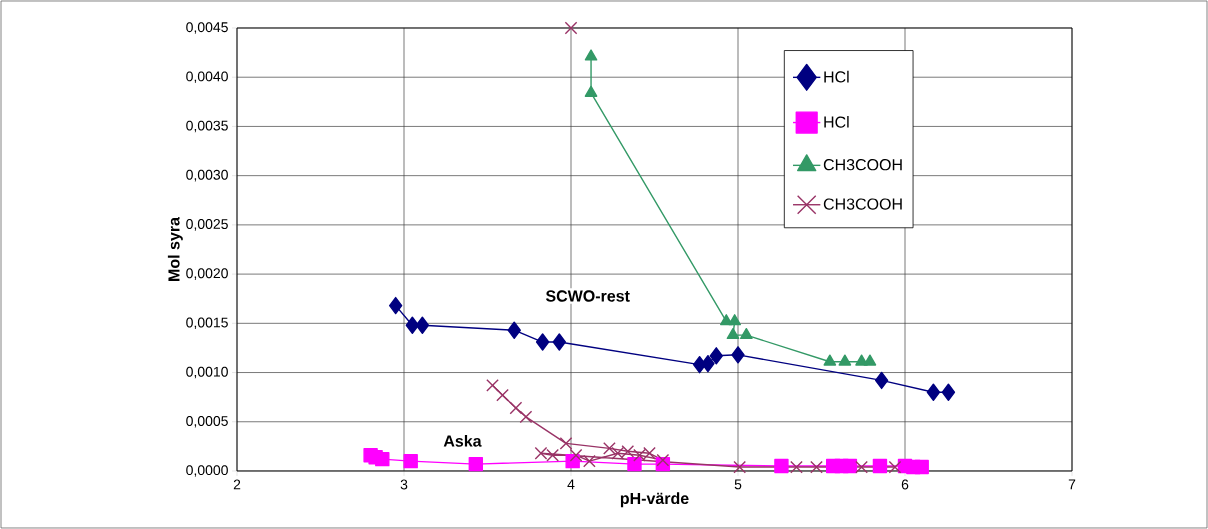 The width and height of the screenshot is (1208, 529). I want to click on y-tick-label: 0,0030, so click(207, 175).